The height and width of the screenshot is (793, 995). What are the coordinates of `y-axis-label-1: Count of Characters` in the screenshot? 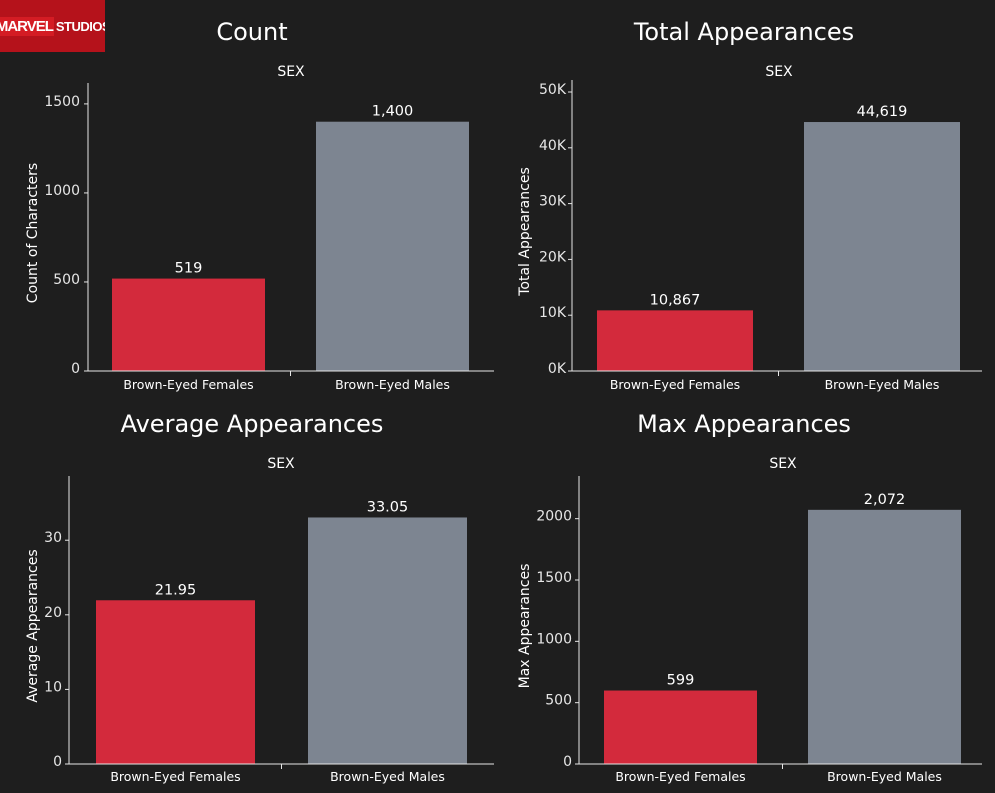 It's located at (33, 233).